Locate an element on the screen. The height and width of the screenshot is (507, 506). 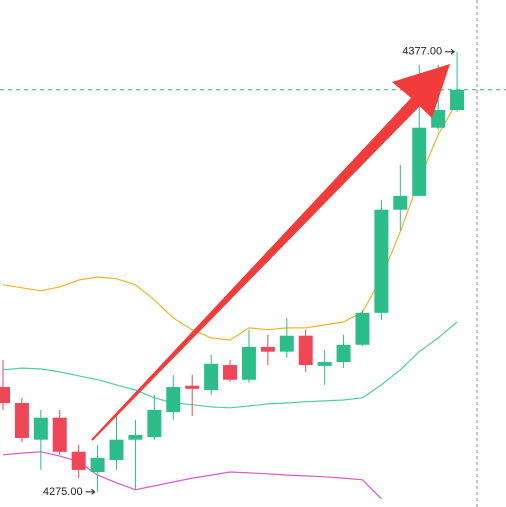
annotation-label: 4275.00 is located at coordinates (63, 492).